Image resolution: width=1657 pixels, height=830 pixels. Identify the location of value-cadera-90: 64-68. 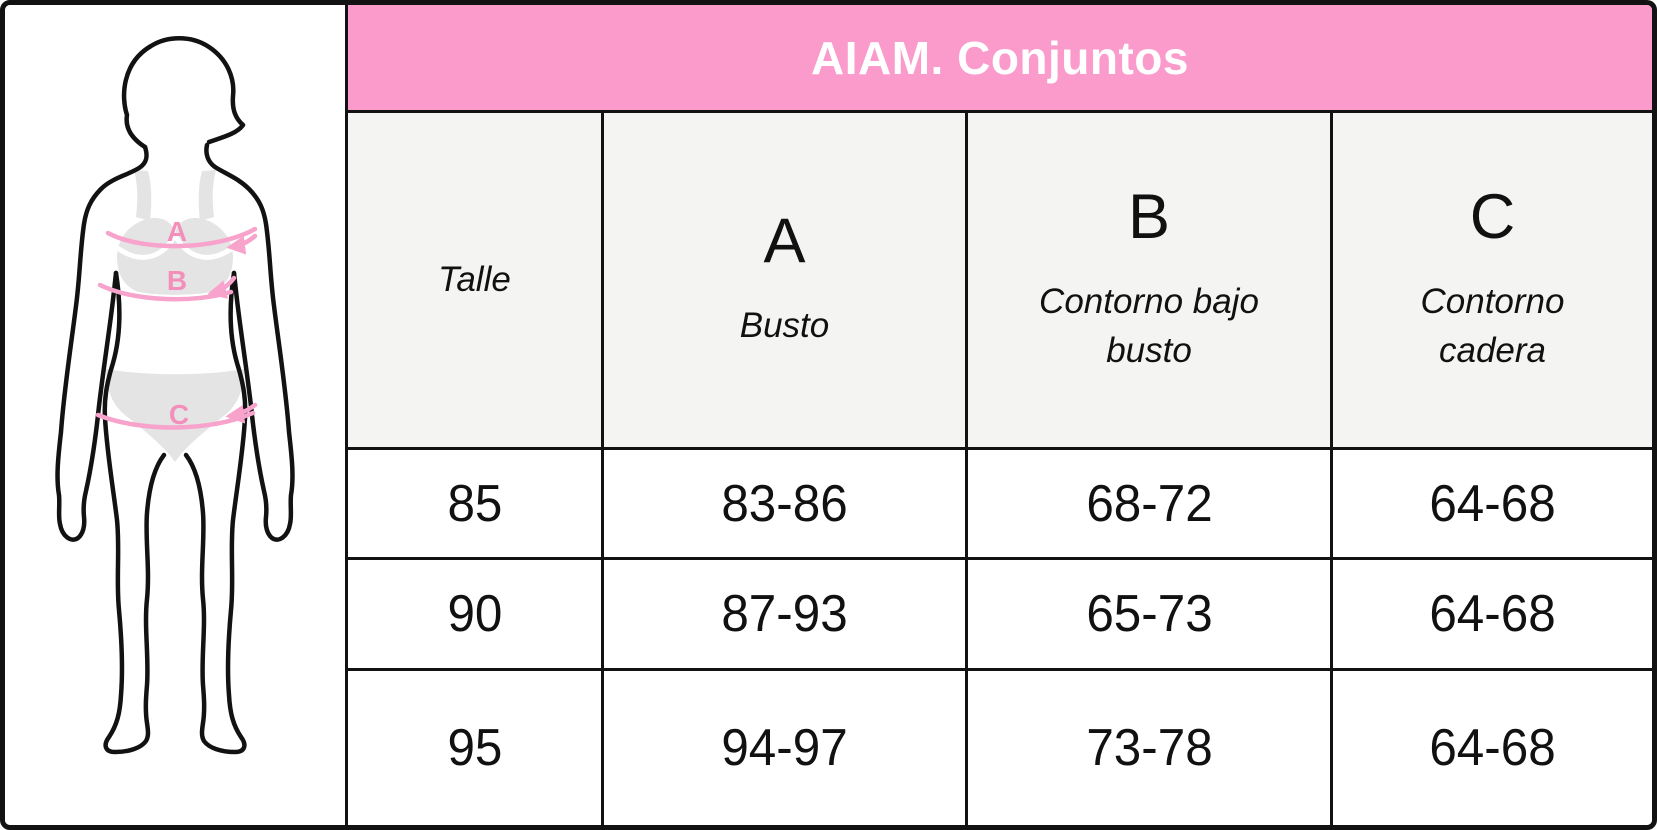
(1492, 614).